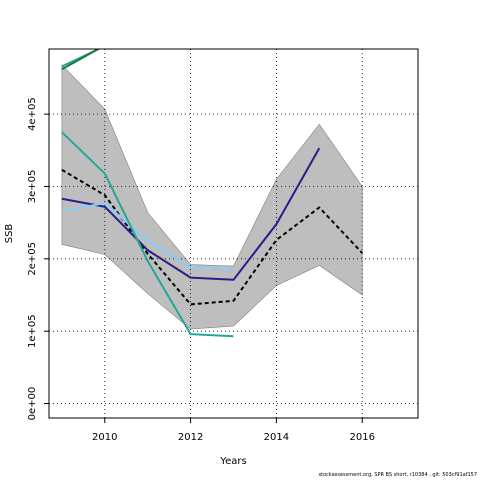 Image resolution: width=480 pixels, height=480 pixels. Describe the element at coordinates (276, 437) in the screenshot. I see `x-tick-label: 2014` at that location.